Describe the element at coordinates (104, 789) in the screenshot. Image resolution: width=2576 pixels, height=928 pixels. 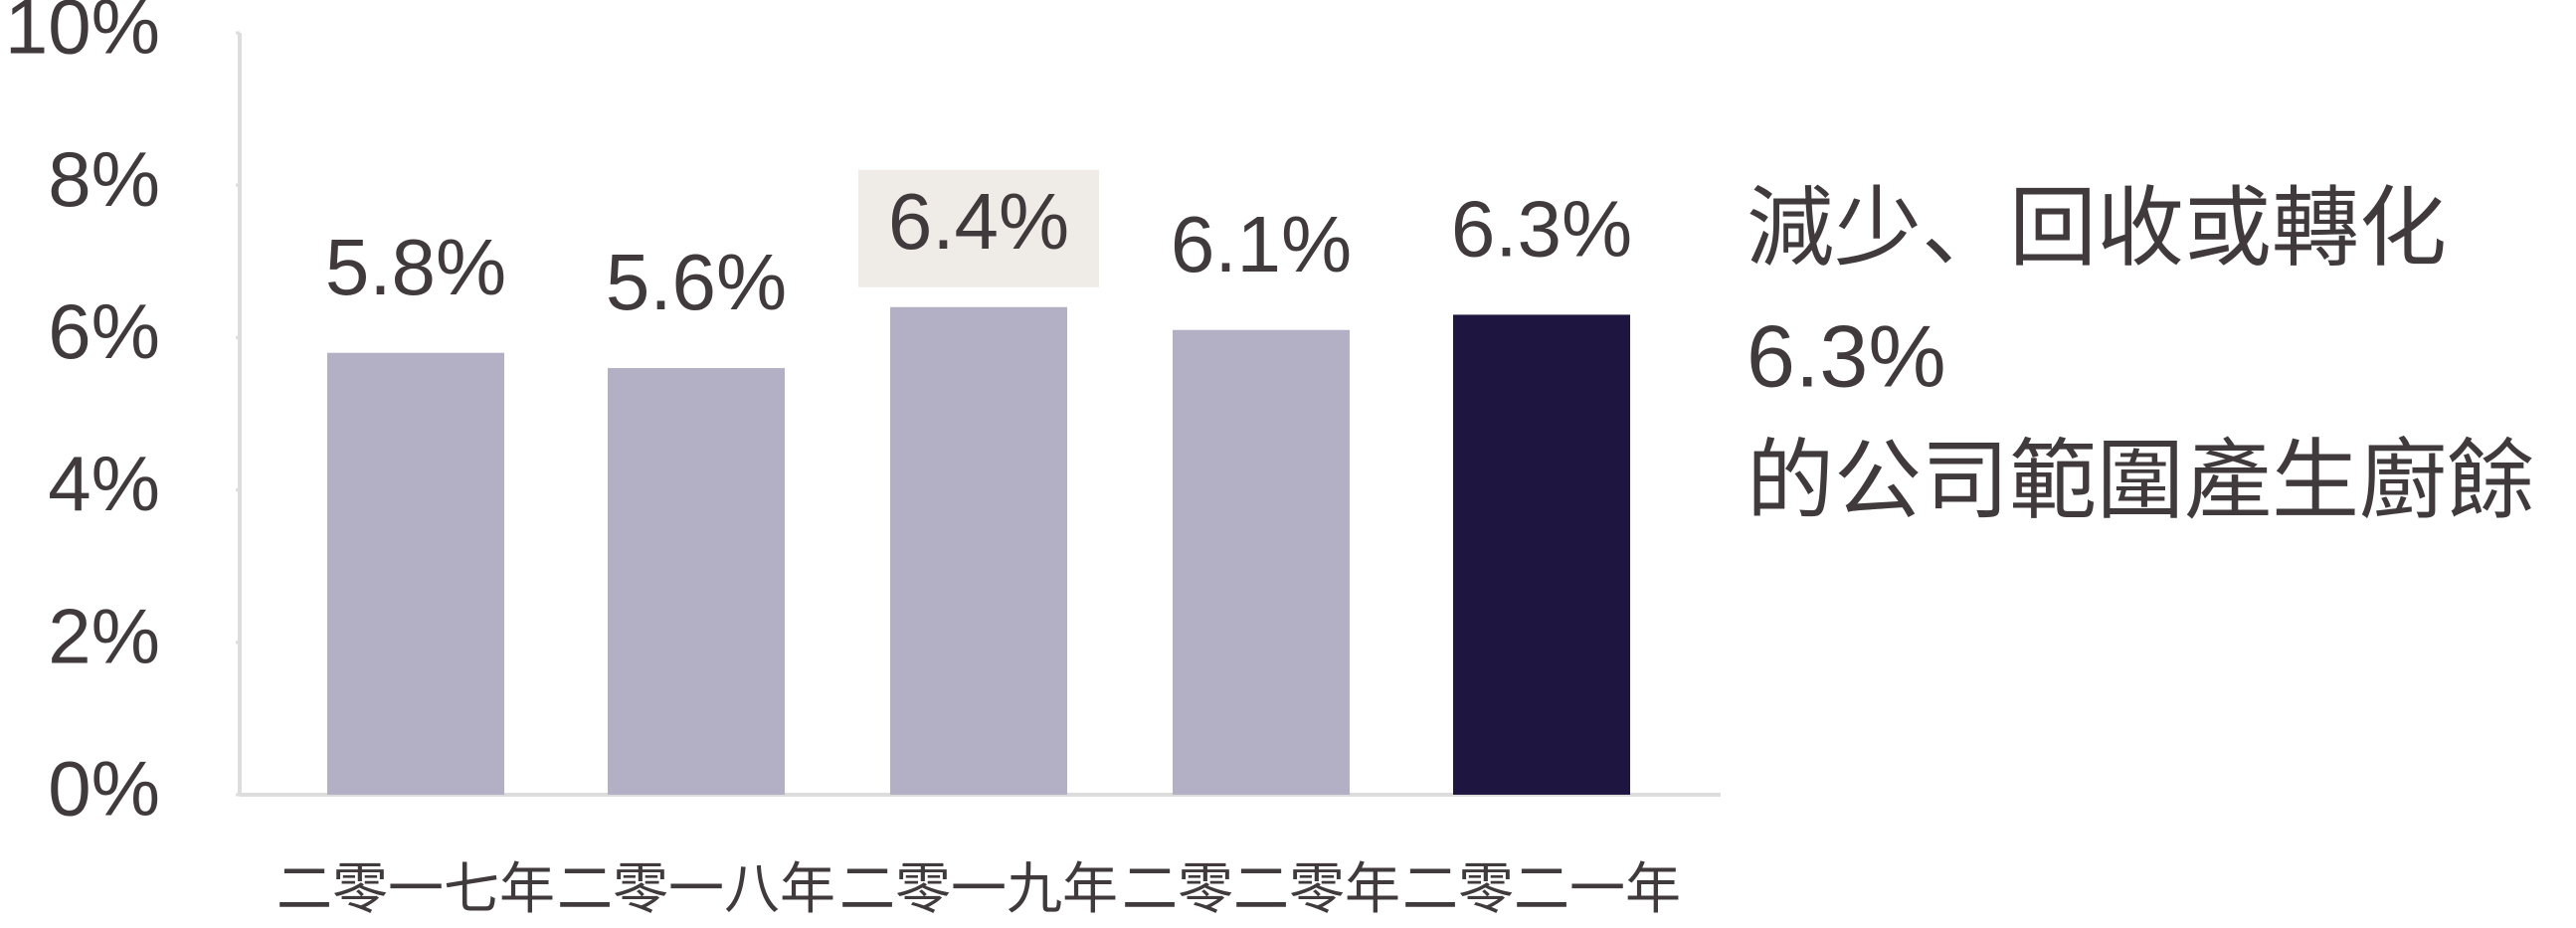
I see `y-tick-label: 0%` at that location.